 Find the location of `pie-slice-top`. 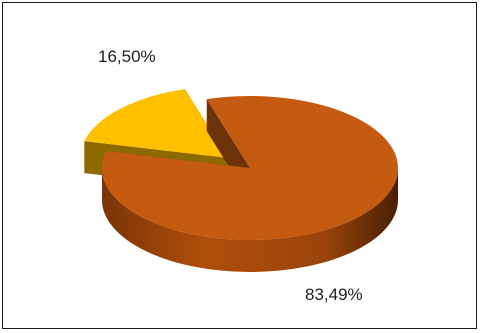

pie-slice-top is located at coordinates (156, 123).